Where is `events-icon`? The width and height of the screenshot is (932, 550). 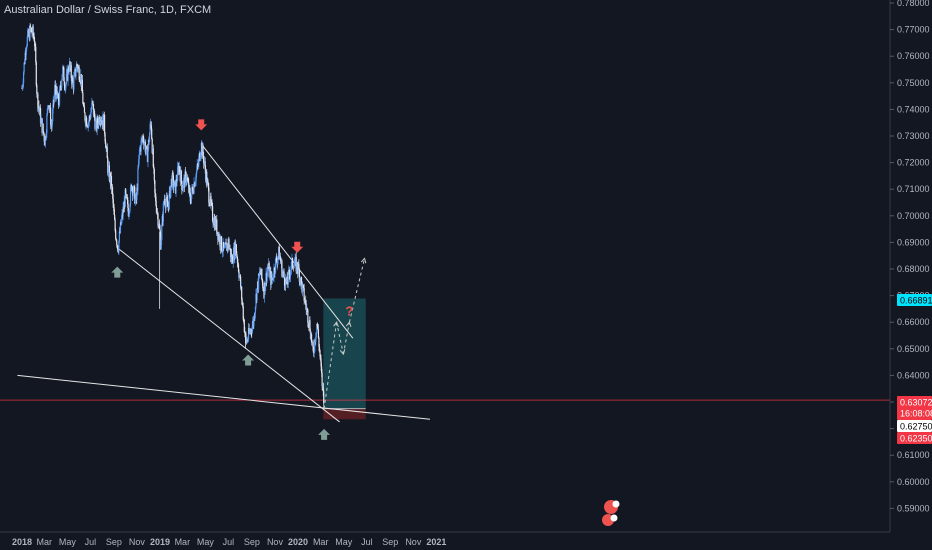 events-icon is located at coordinates (611, 513).